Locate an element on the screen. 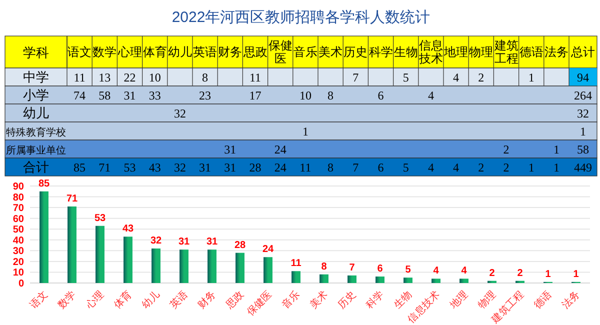 This screenshot has height=325, width=600. y-tick-label: 特殊教育学校 is located at coordinates (36, 132).